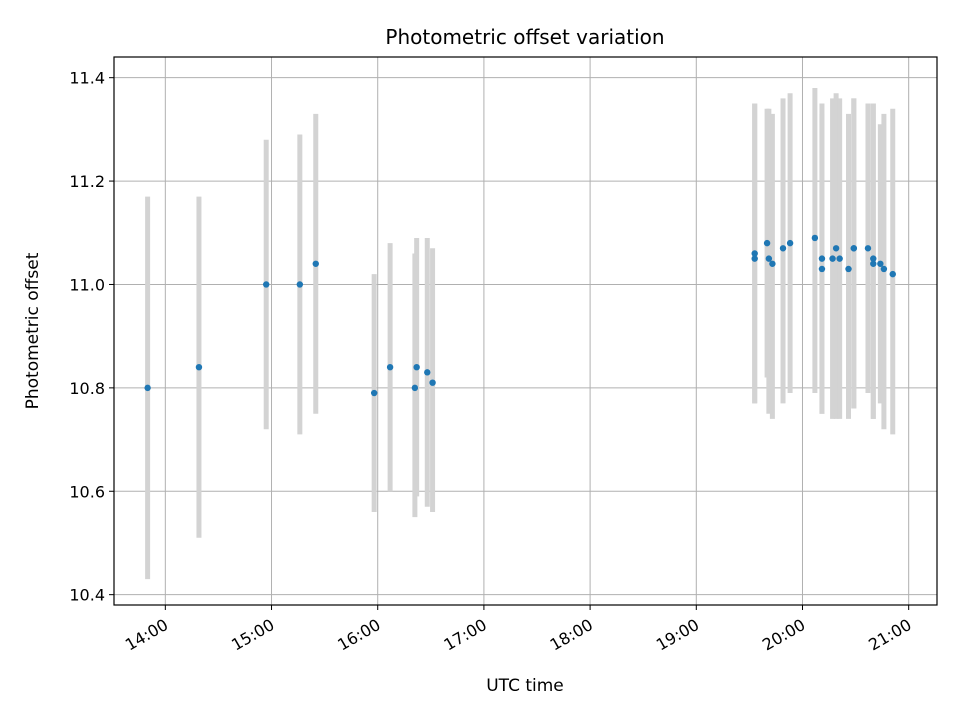 The height and width of the screenshot is (720, 960). What do you see at coordinates (87, 595) in the screenshot?
I see `y-tick-label: 10.4` at bounding box center [87, 595].